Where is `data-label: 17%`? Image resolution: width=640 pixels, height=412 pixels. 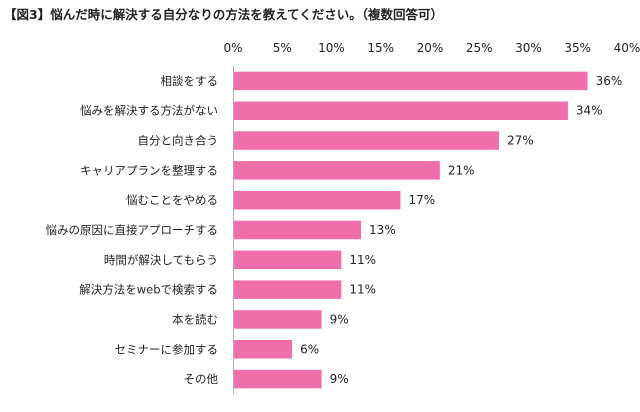
data-label: 17% is located at coordinates (421, 200).